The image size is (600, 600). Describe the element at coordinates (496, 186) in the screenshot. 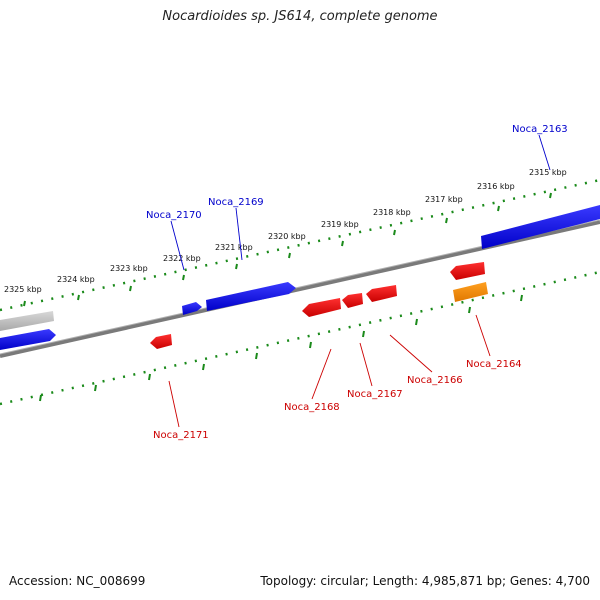

I see `kbp-label: 2316 kbp` at that location.